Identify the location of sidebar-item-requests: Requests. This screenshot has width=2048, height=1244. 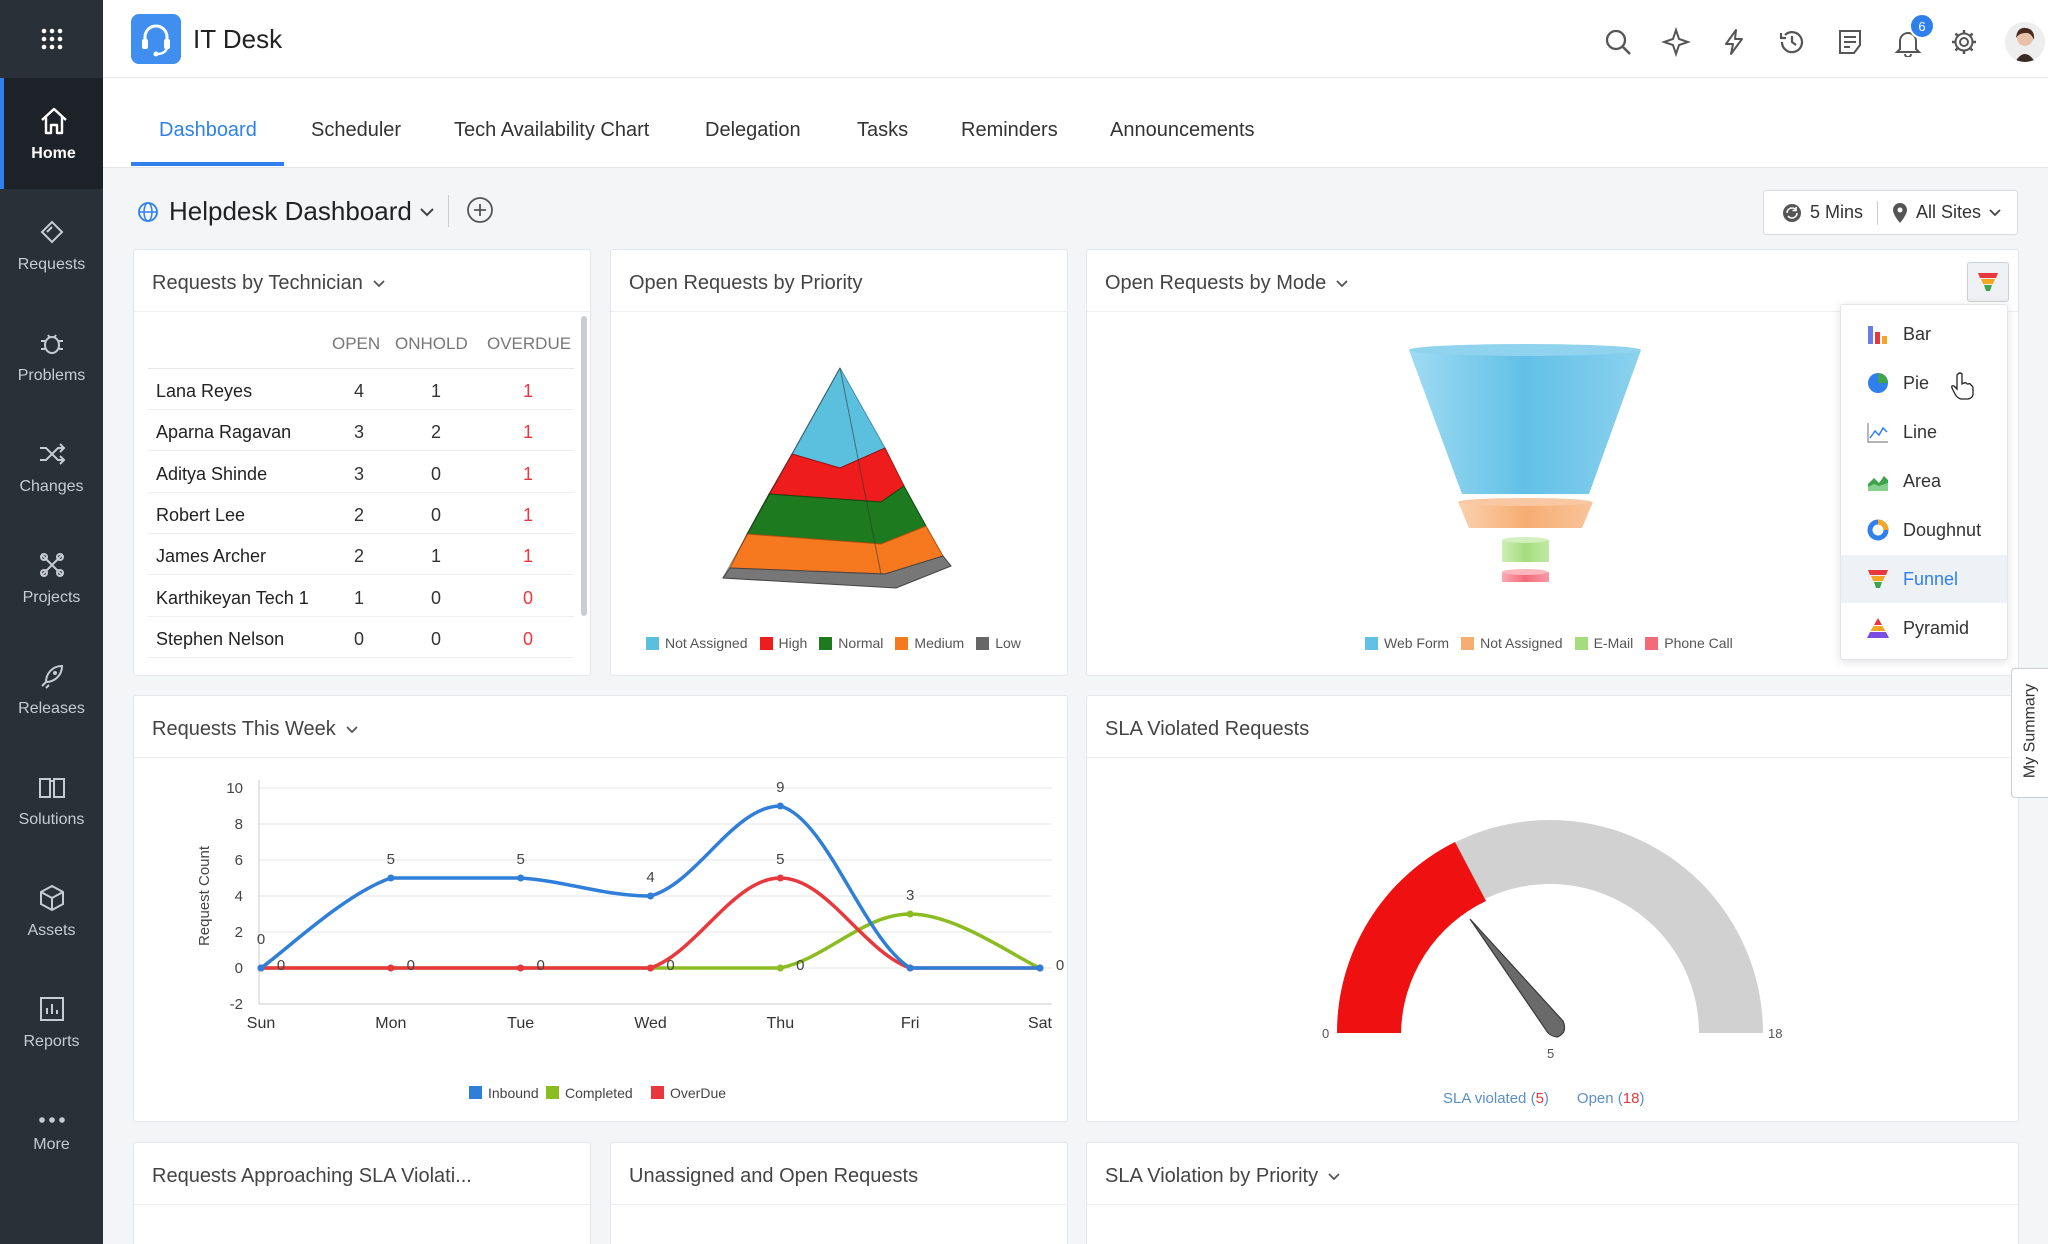
(51, 244).